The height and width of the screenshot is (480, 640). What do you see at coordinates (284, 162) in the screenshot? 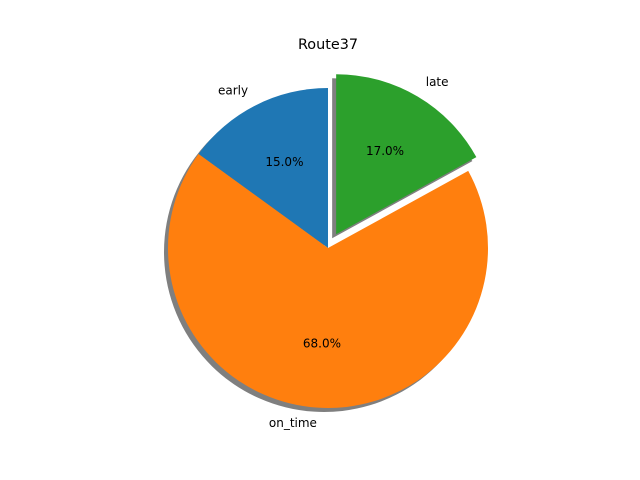
I see `slice-percent-early: 15.0%` at bounding box center [284, 162].